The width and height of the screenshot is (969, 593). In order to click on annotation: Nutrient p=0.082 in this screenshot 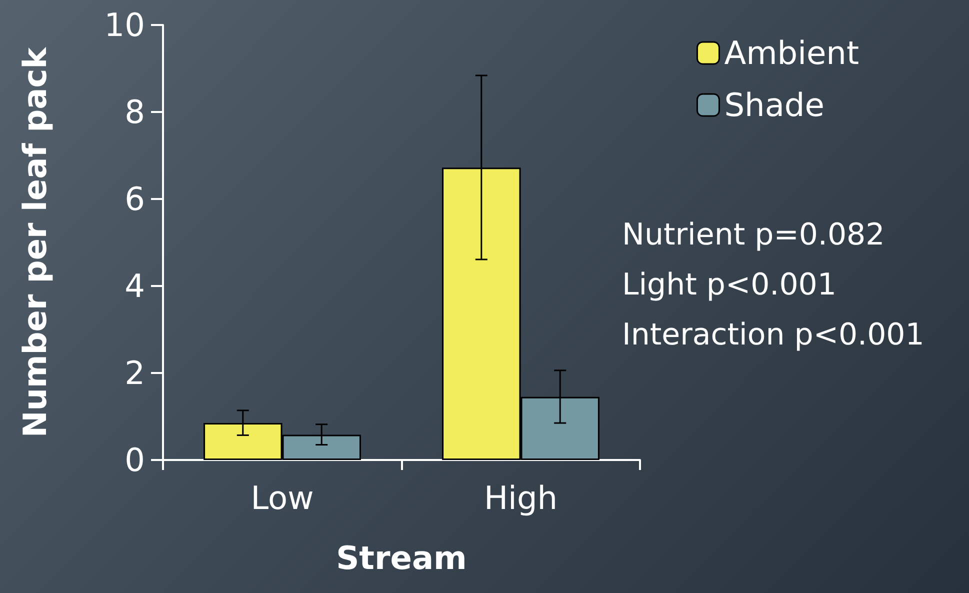, I will do `click(753, 235)`.